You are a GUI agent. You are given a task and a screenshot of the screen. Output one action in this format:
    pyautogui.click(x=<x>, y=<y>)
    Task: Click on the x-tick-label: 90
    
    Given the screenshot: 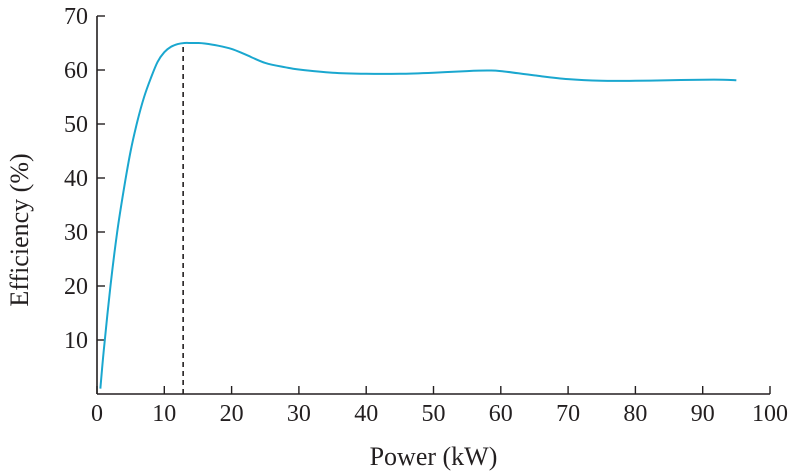 What is the action you would take?
    pyautogui.click(x=703, y=414)
    